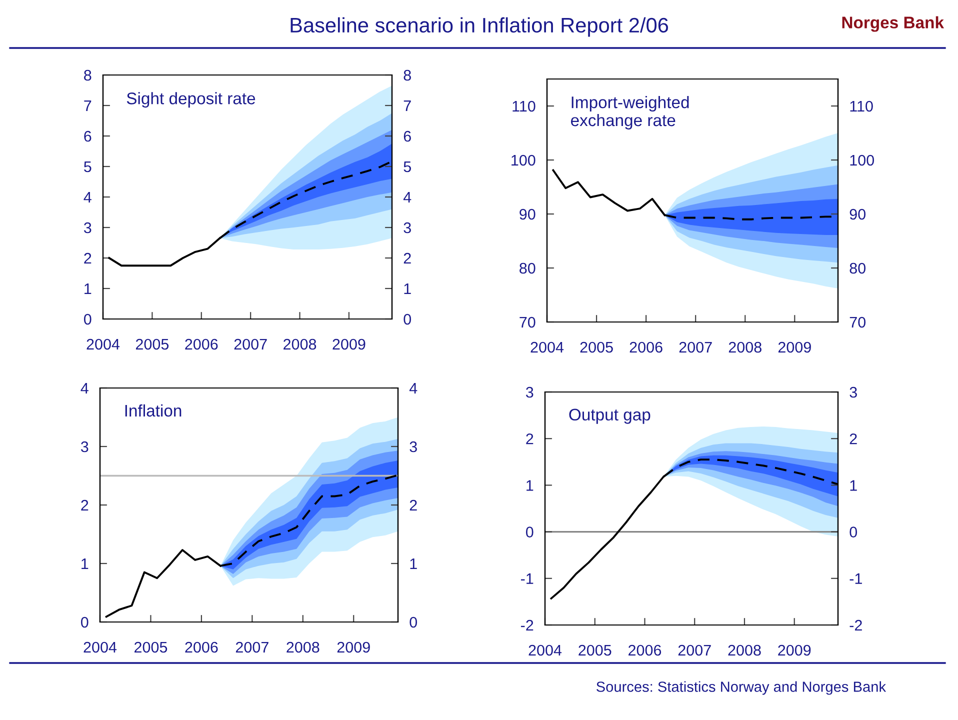 This screenshot has height=720, width=958. What do you see at coordinates (893, 24) in the screenshot?
I see `text: Norges Bank` at bounding box center [893, 24].